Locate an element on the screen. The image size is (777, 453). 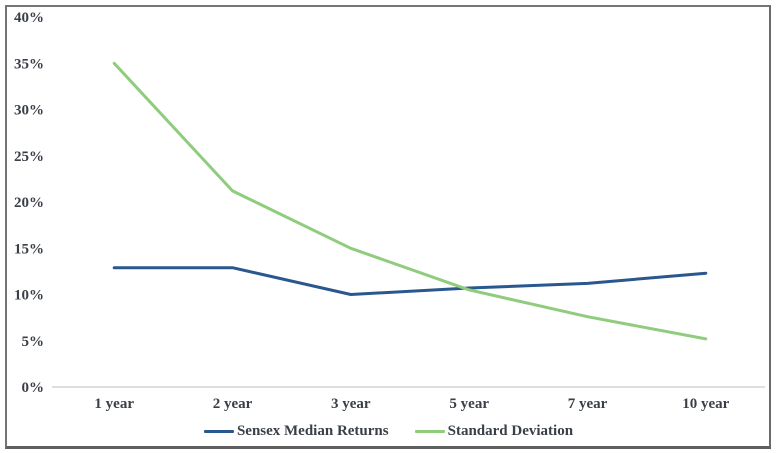
x-axis-tick-label: 7 year is located at coordinates (588, 404).